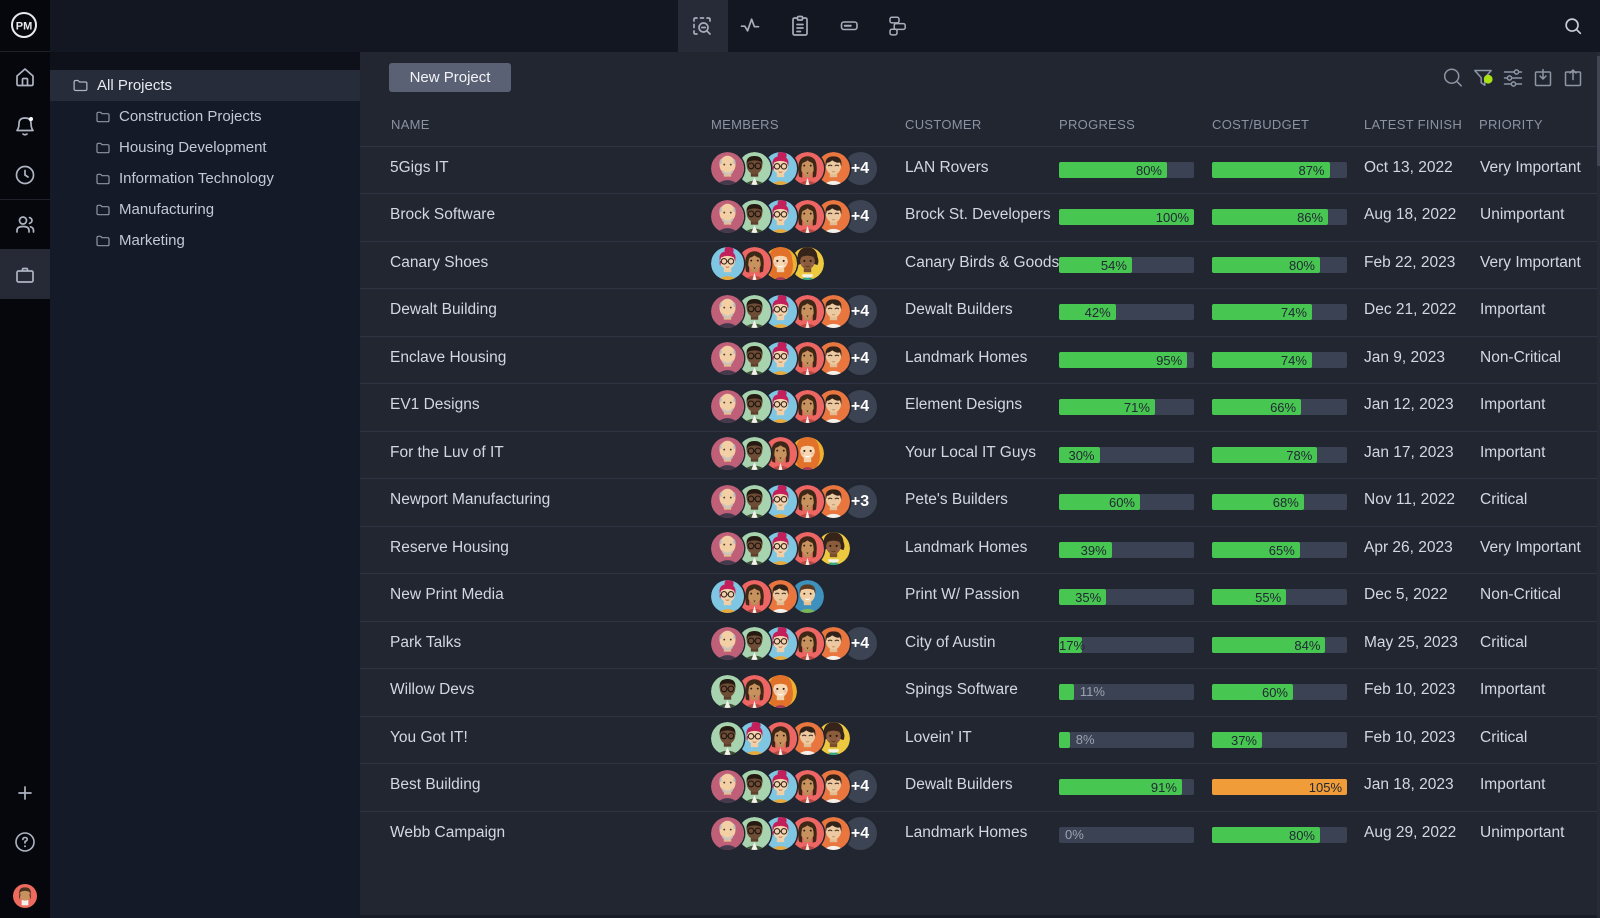 The width and height of the screenshot is (1600, 918). What do you see at coordinates (24, 27) in the screenshot?
I see `svg-text: PM` at bounding box center [24, 27].